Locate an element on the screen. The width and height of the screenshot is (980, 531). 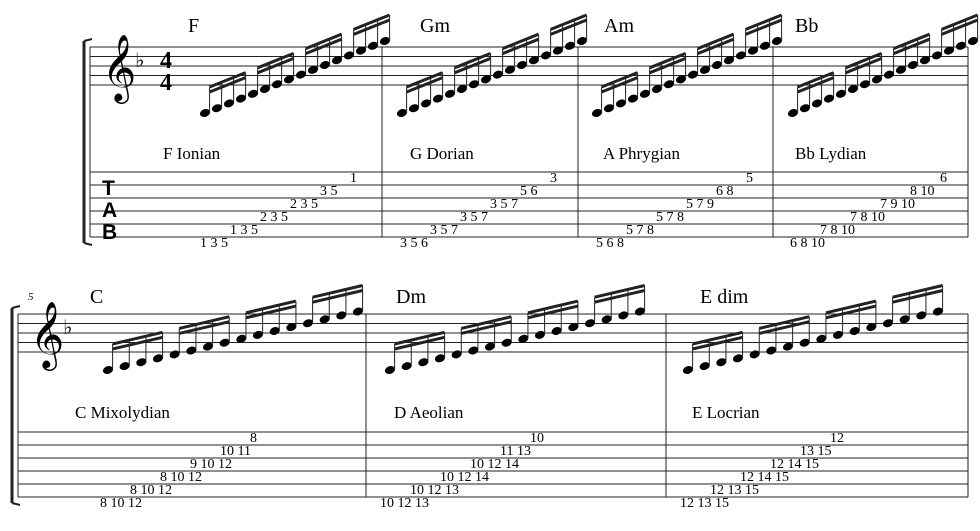
mode-name: G Dorian is located at coordinates (442, 153).